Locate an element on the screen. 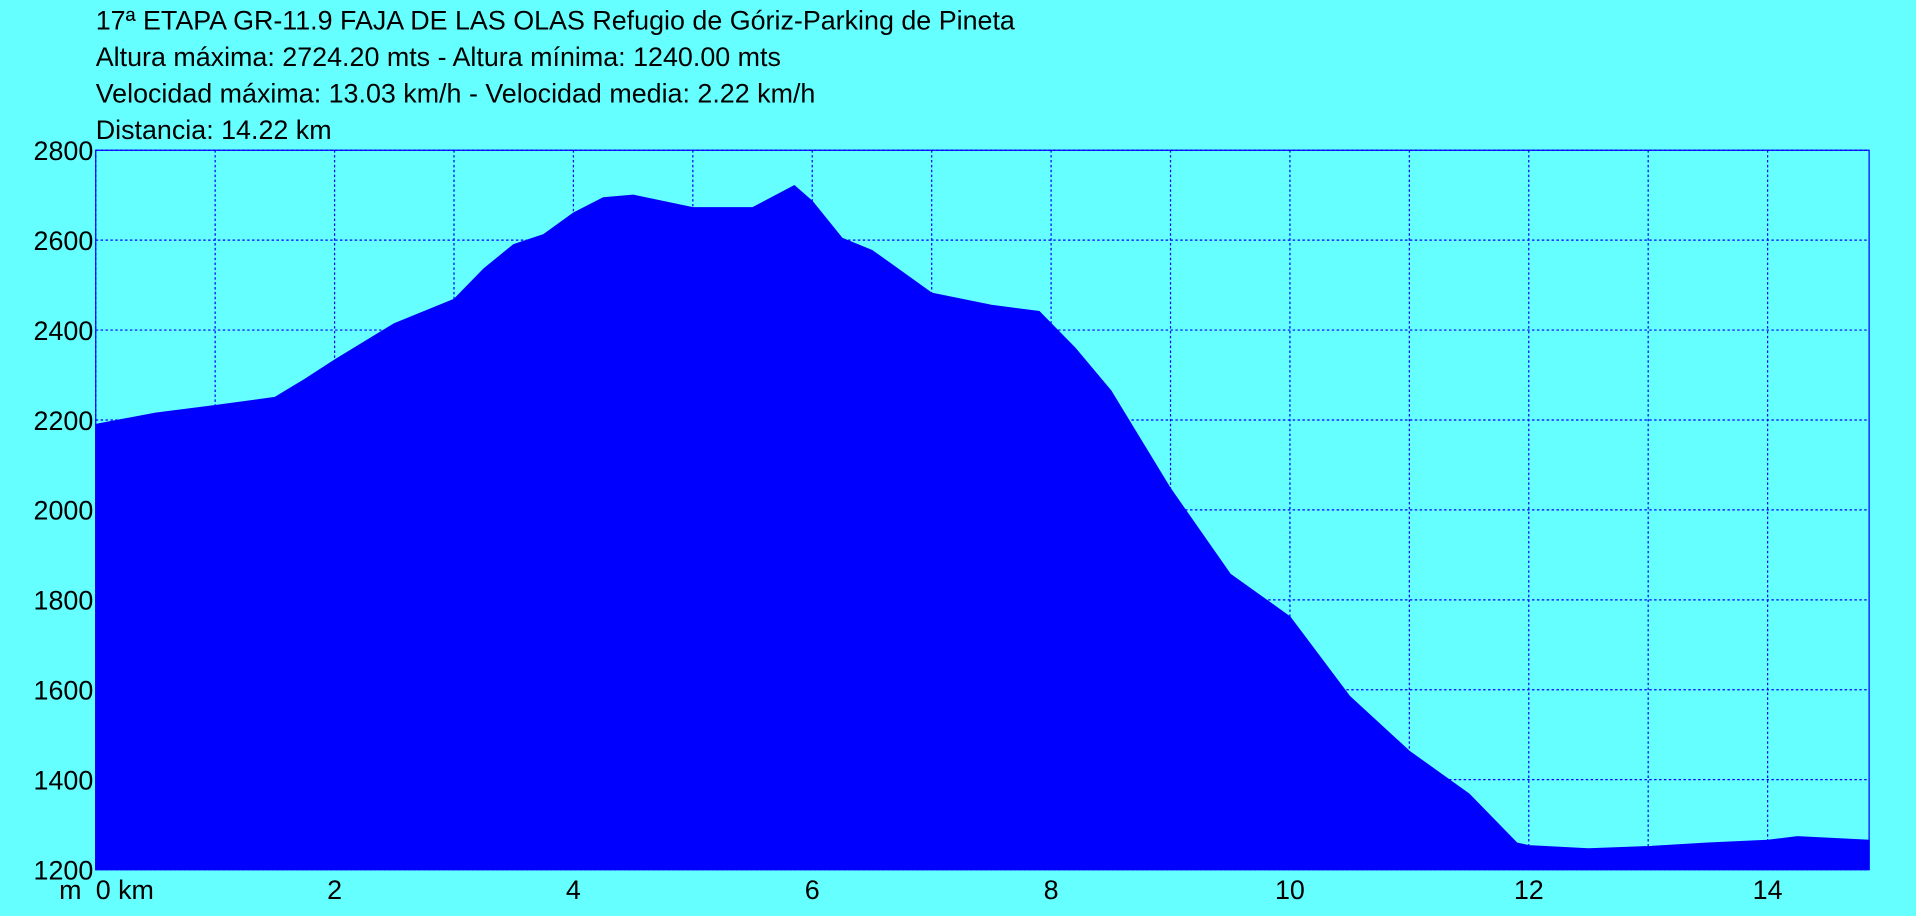 The image size is (1916, 916). y-unit: m is located at coordinates (70, 890).